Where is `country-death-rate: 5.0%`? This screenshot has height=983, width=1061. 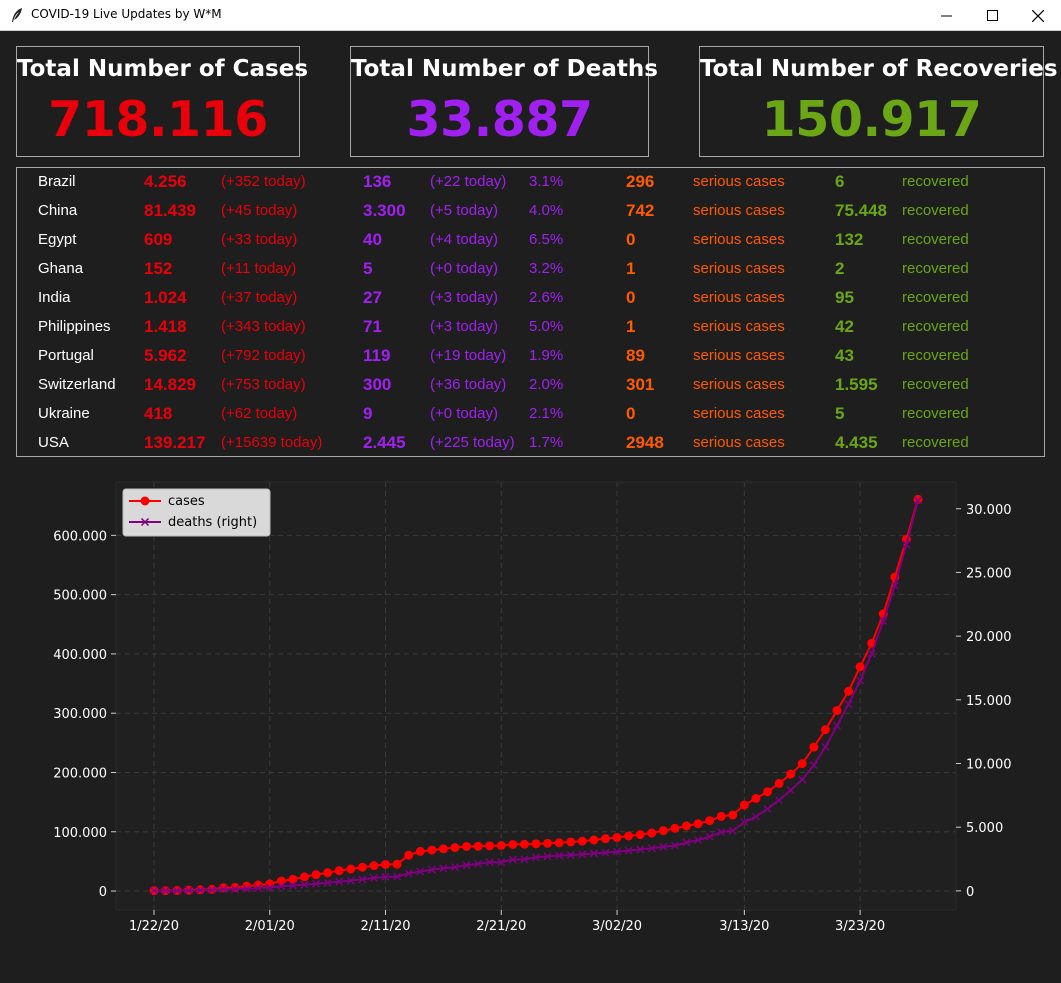 country-death-rate: 5.0% is located at coordinates (546, 326).